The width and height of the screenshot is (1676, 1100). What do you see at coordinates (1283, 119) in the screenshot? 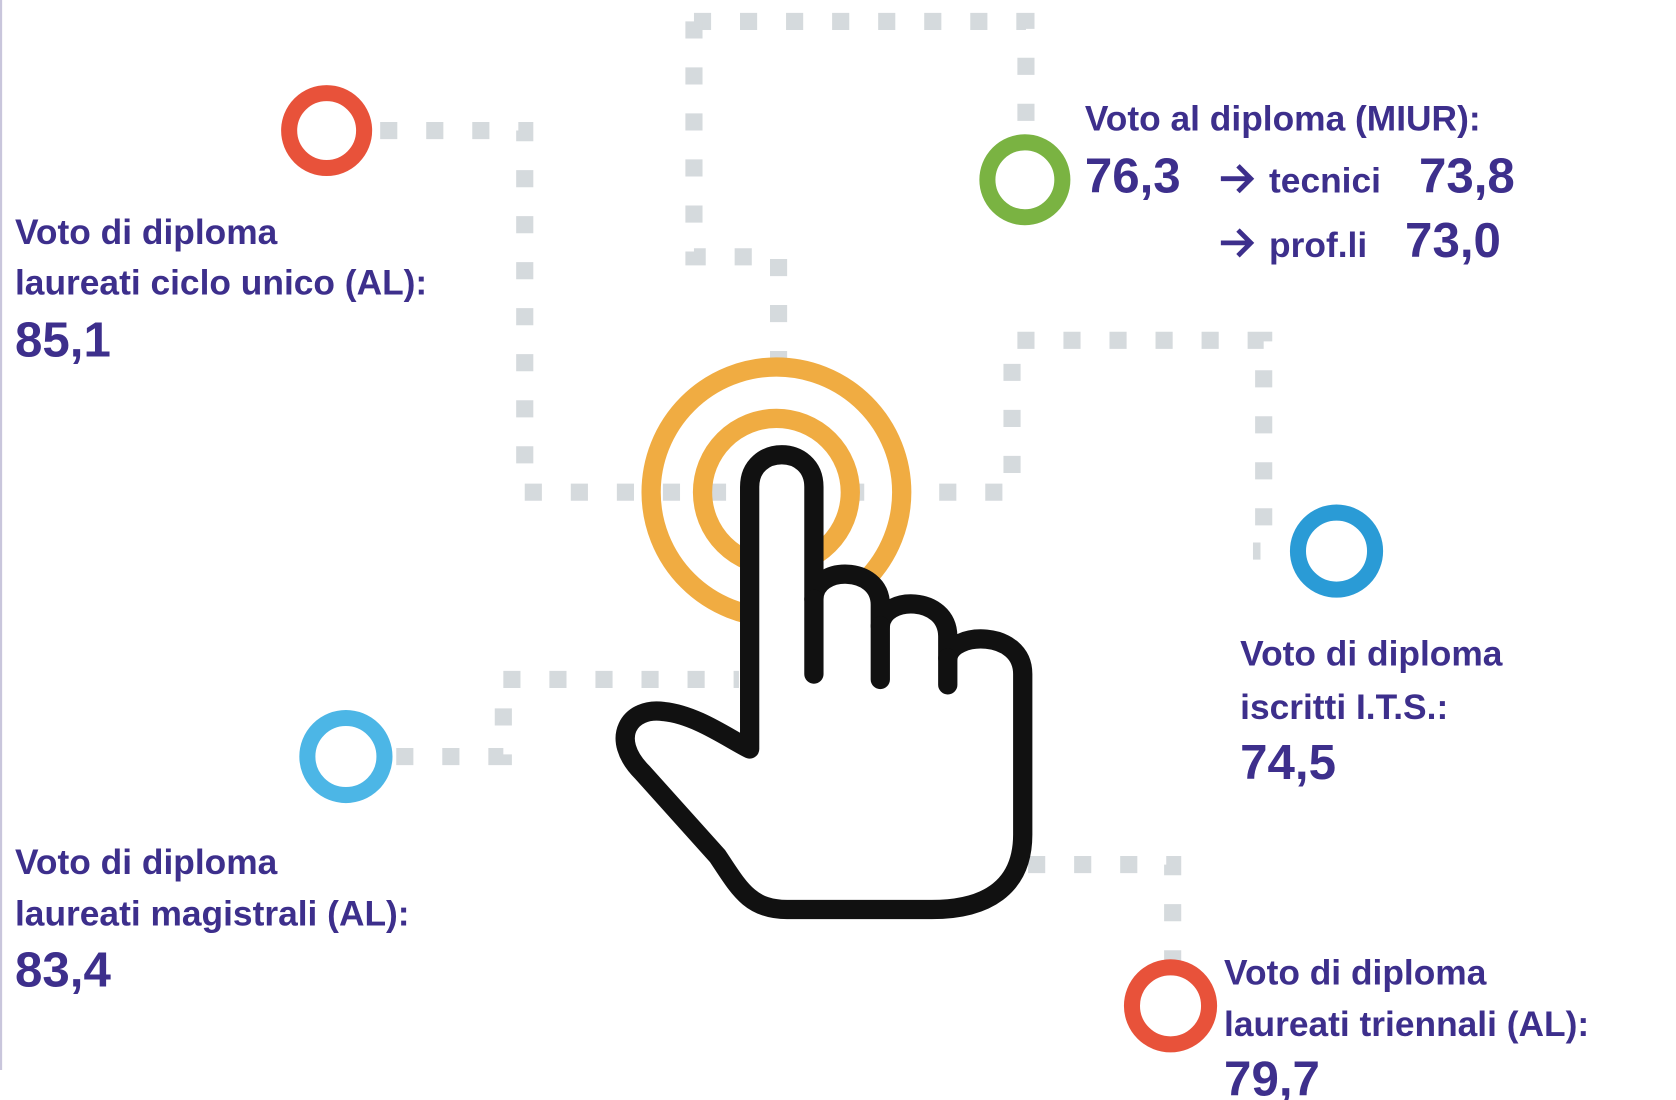
I see `label: Voto al diploma (MIUR):` at bounding box center [1283, 119].